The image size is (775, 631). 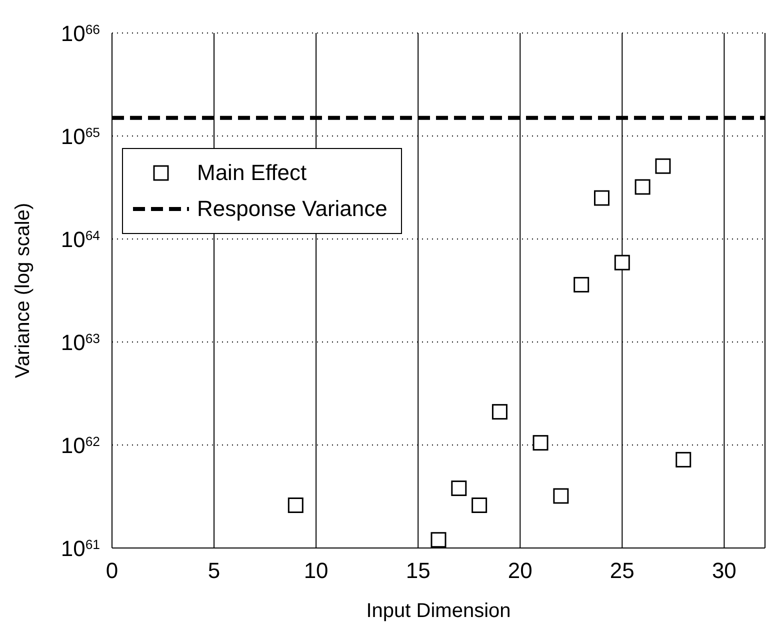 I want to click on x-tick-label: 15, so click(x=418, y=570).